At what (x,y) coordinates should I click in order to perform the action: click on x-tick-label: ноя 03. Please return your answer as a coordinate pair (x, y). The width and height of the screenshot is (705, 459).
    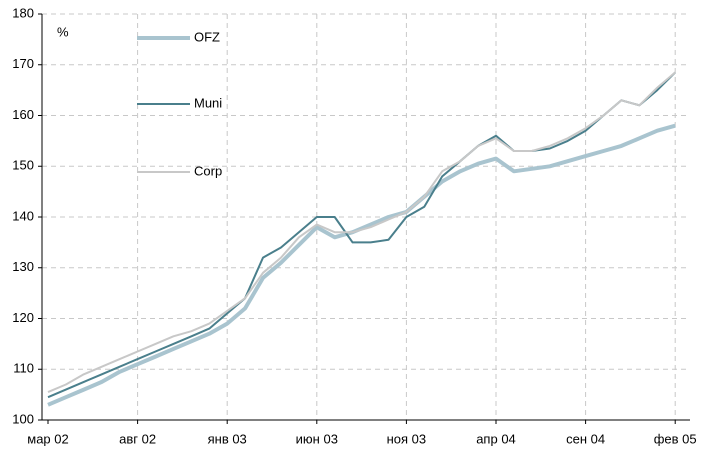
    Looking at the image, I should click on (407, 438).